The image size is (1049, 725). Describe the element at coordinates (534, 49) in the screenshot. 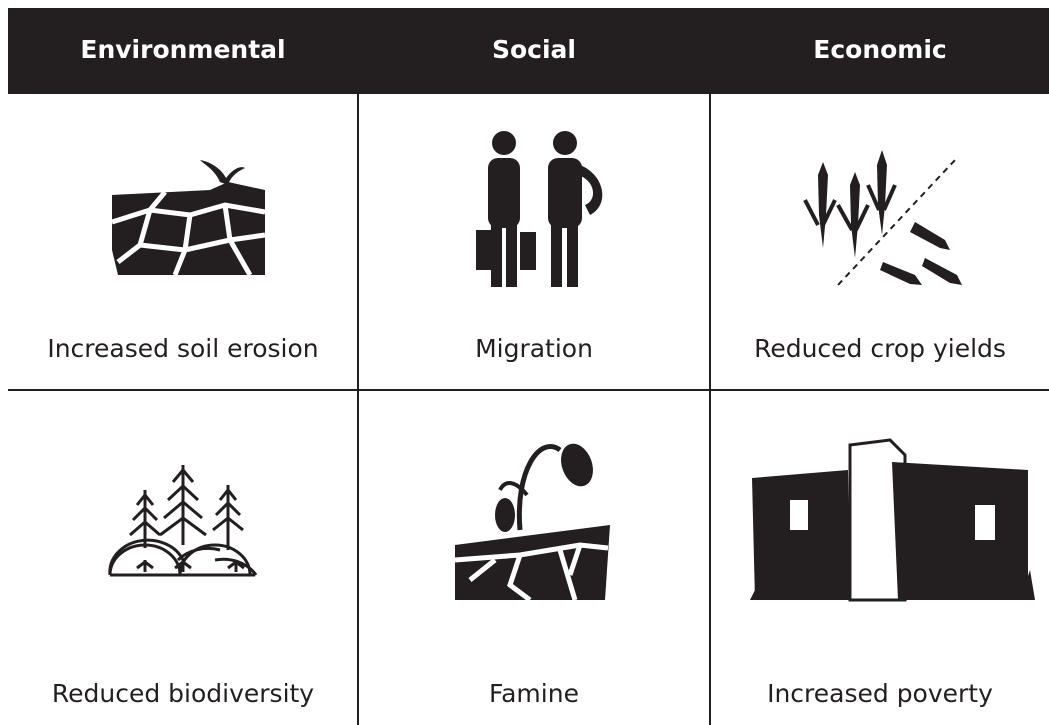

I see `column-header: Social` at that location.